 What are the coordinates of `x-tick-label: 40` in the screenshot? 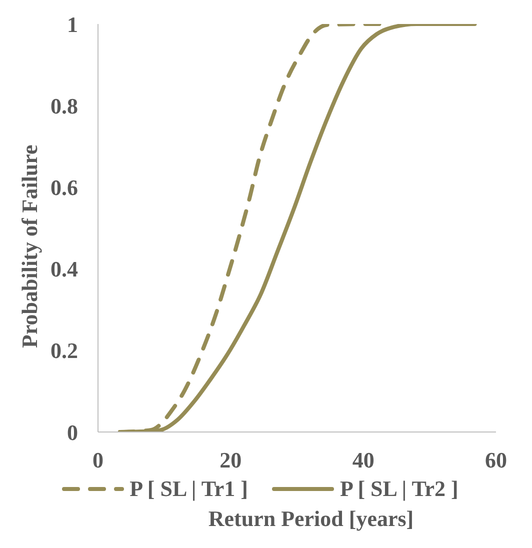 It's located at (363, 460).